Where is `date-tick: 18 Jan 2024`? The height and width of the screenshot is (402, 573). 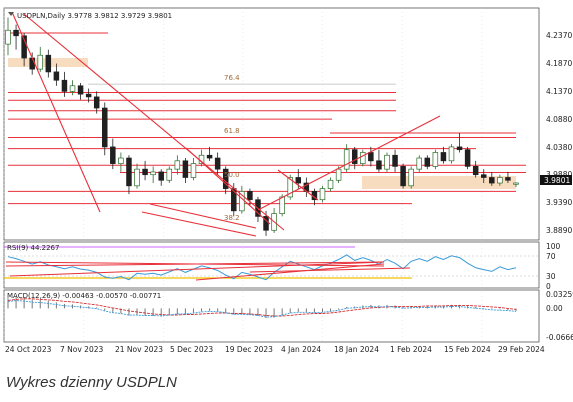 date-tick: 18 Jan 2024 is located at coordinates (356, 349).